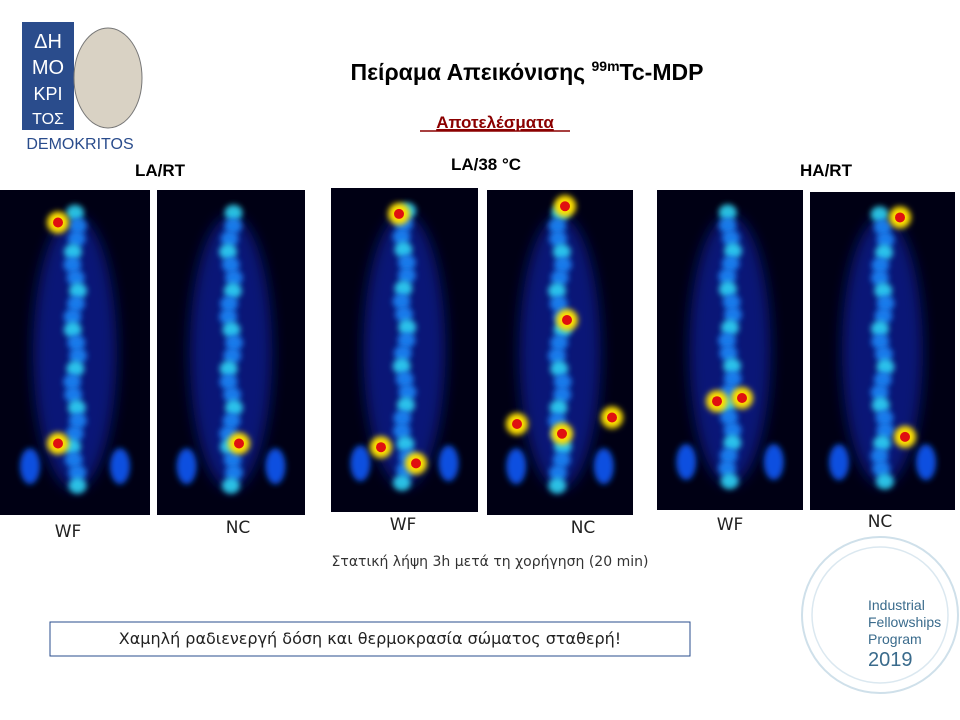 This screenshot has height=720, width=960. I want to click on logo: ΔΗ ΜΟ ΚΡΙ ΤΟΣ DEMOKRITOS, so click(82, 87).